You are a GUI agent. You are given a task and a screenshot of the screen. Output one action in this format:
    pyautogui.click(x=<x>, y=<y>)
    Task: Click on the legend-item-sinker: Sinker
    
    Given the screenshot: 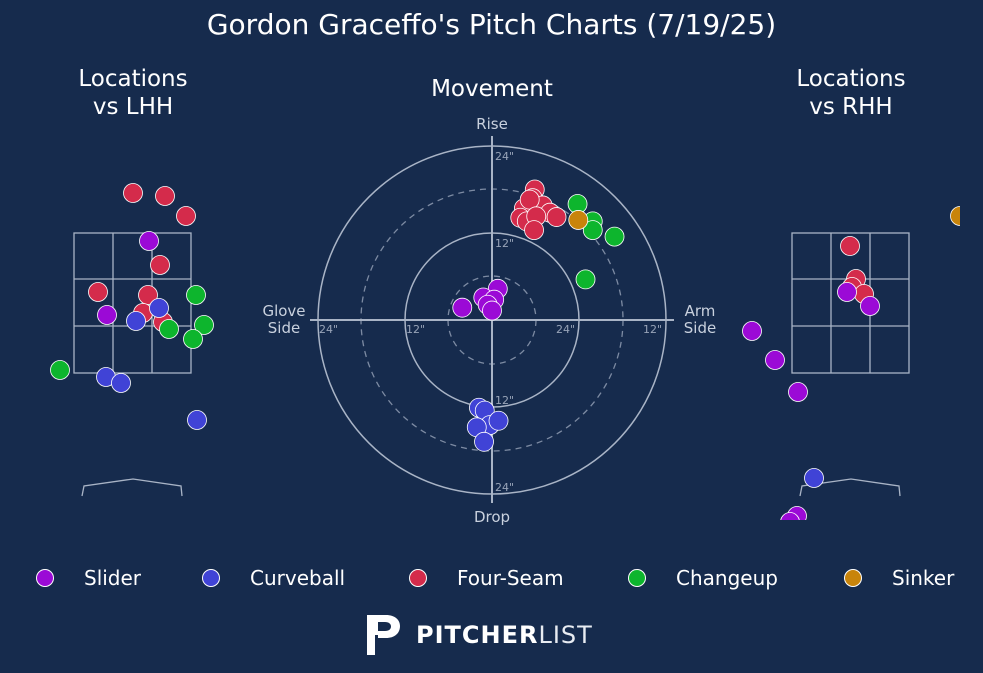 What is the action you would take?
    pyautogui.click(x=899, y=578)
    